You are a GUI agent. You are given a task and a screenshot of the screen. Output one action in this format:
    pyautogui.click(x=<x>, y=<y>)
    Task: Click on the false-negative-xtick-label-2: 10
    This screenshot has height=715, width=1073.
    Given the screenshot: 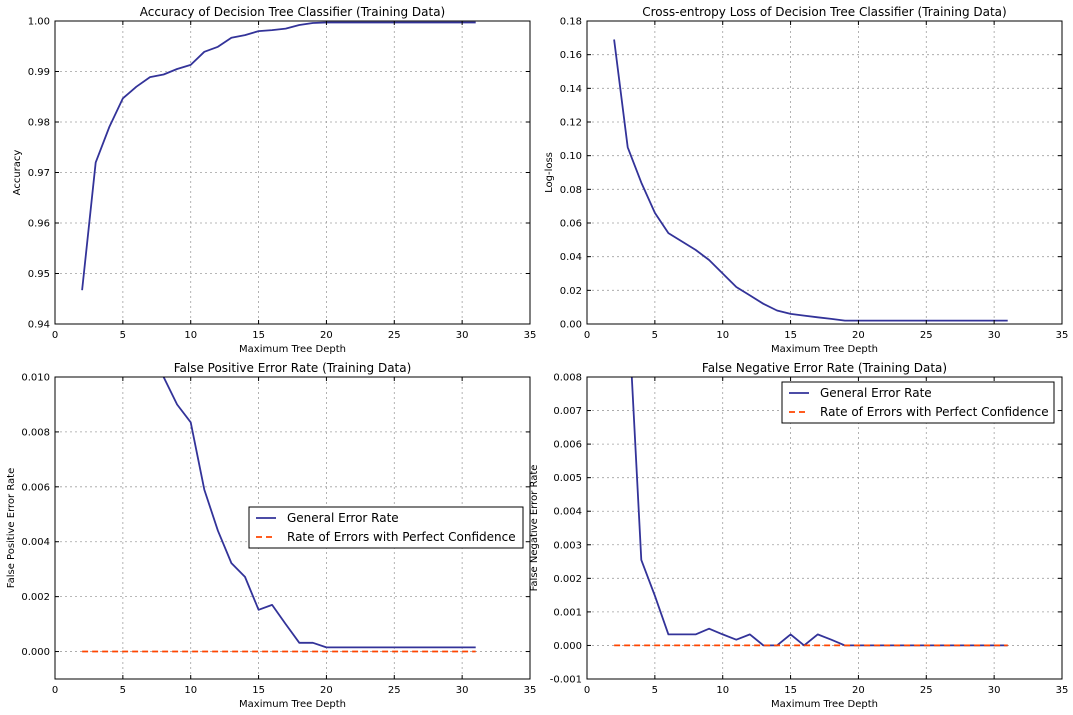 What is the action you would take?
    pyautogui.click(x=722, y=690)
    